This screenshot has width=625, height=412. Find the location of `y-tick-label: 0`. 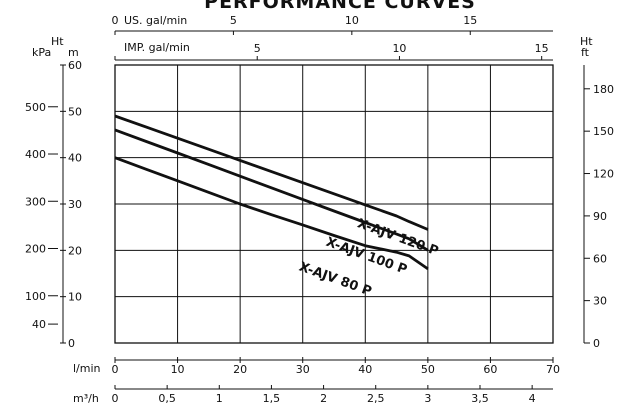

y-tick-label: 0 is located at coordinates (71, 343).